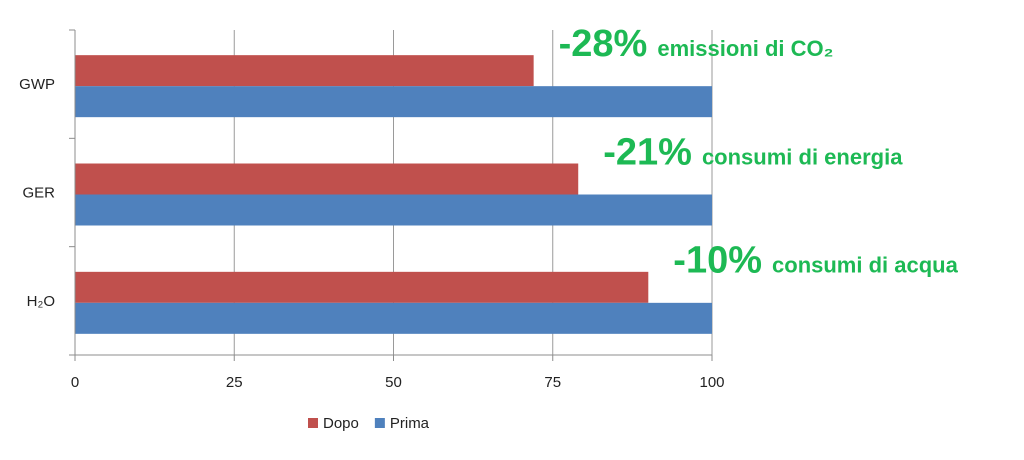 Image resolution: width=1024 pixels, height=460 pixels. Describe the element at coordinates (369, 423) in the screenshot. I see `legend: Dopo Prima` at that location.